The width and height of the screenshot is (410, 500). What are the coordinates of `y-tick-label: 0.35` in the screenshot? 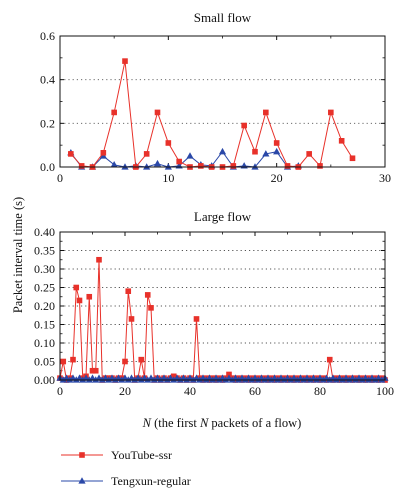 It's located at (44, 251).